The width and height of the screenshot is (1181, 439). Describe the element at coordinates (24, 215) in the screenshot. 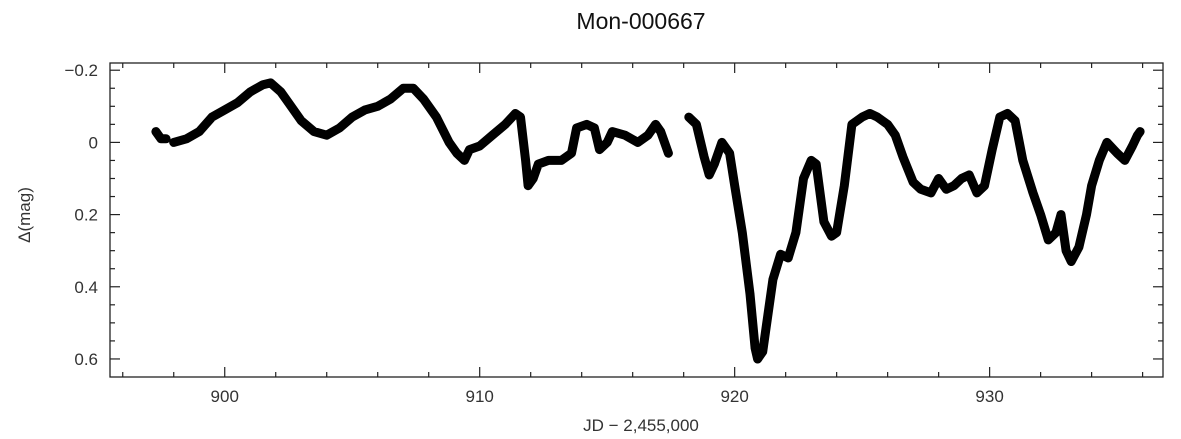

I see `y-axis-label: Δ(mag)` at that location.